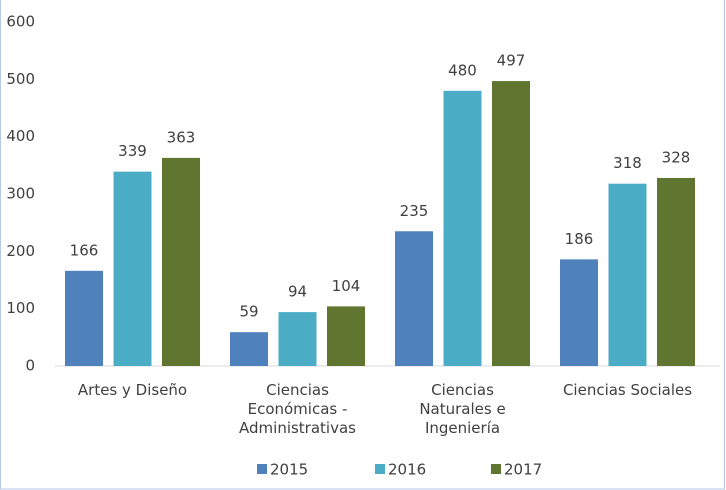 The width and height of the screenshot is (726, 490). Describe the element at coordinates (84, 250) in the screenshot. I see `data-label: 166` at that location.